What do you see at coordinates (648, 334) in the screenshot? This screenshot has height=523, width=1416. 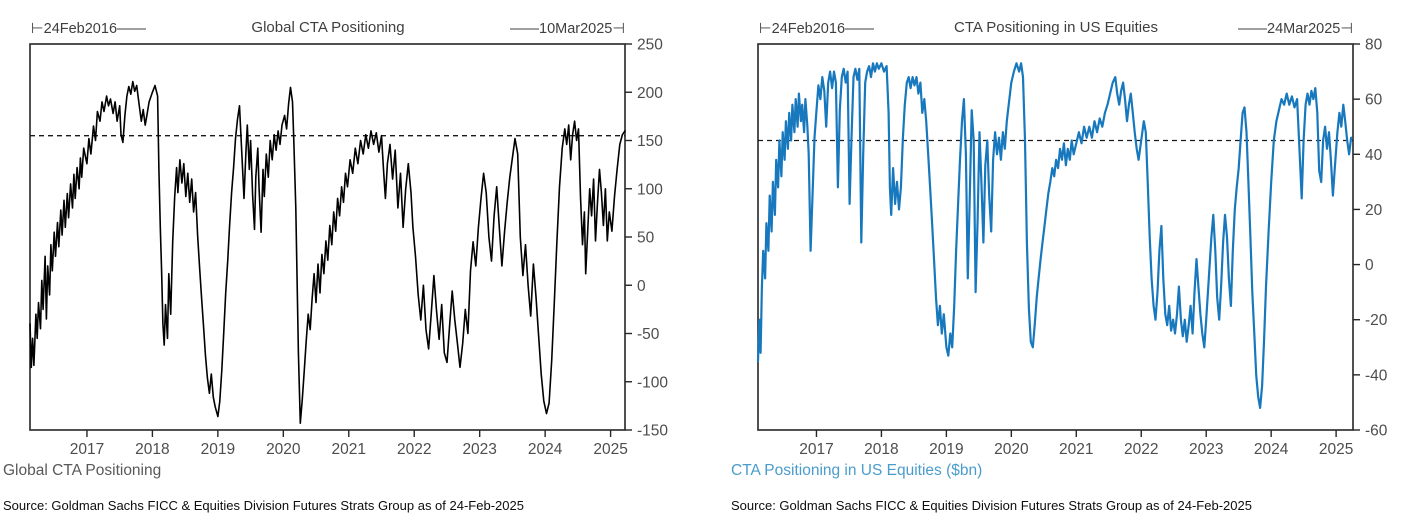 I see `y-tick-label: -50` at bounding box center [648, 334].